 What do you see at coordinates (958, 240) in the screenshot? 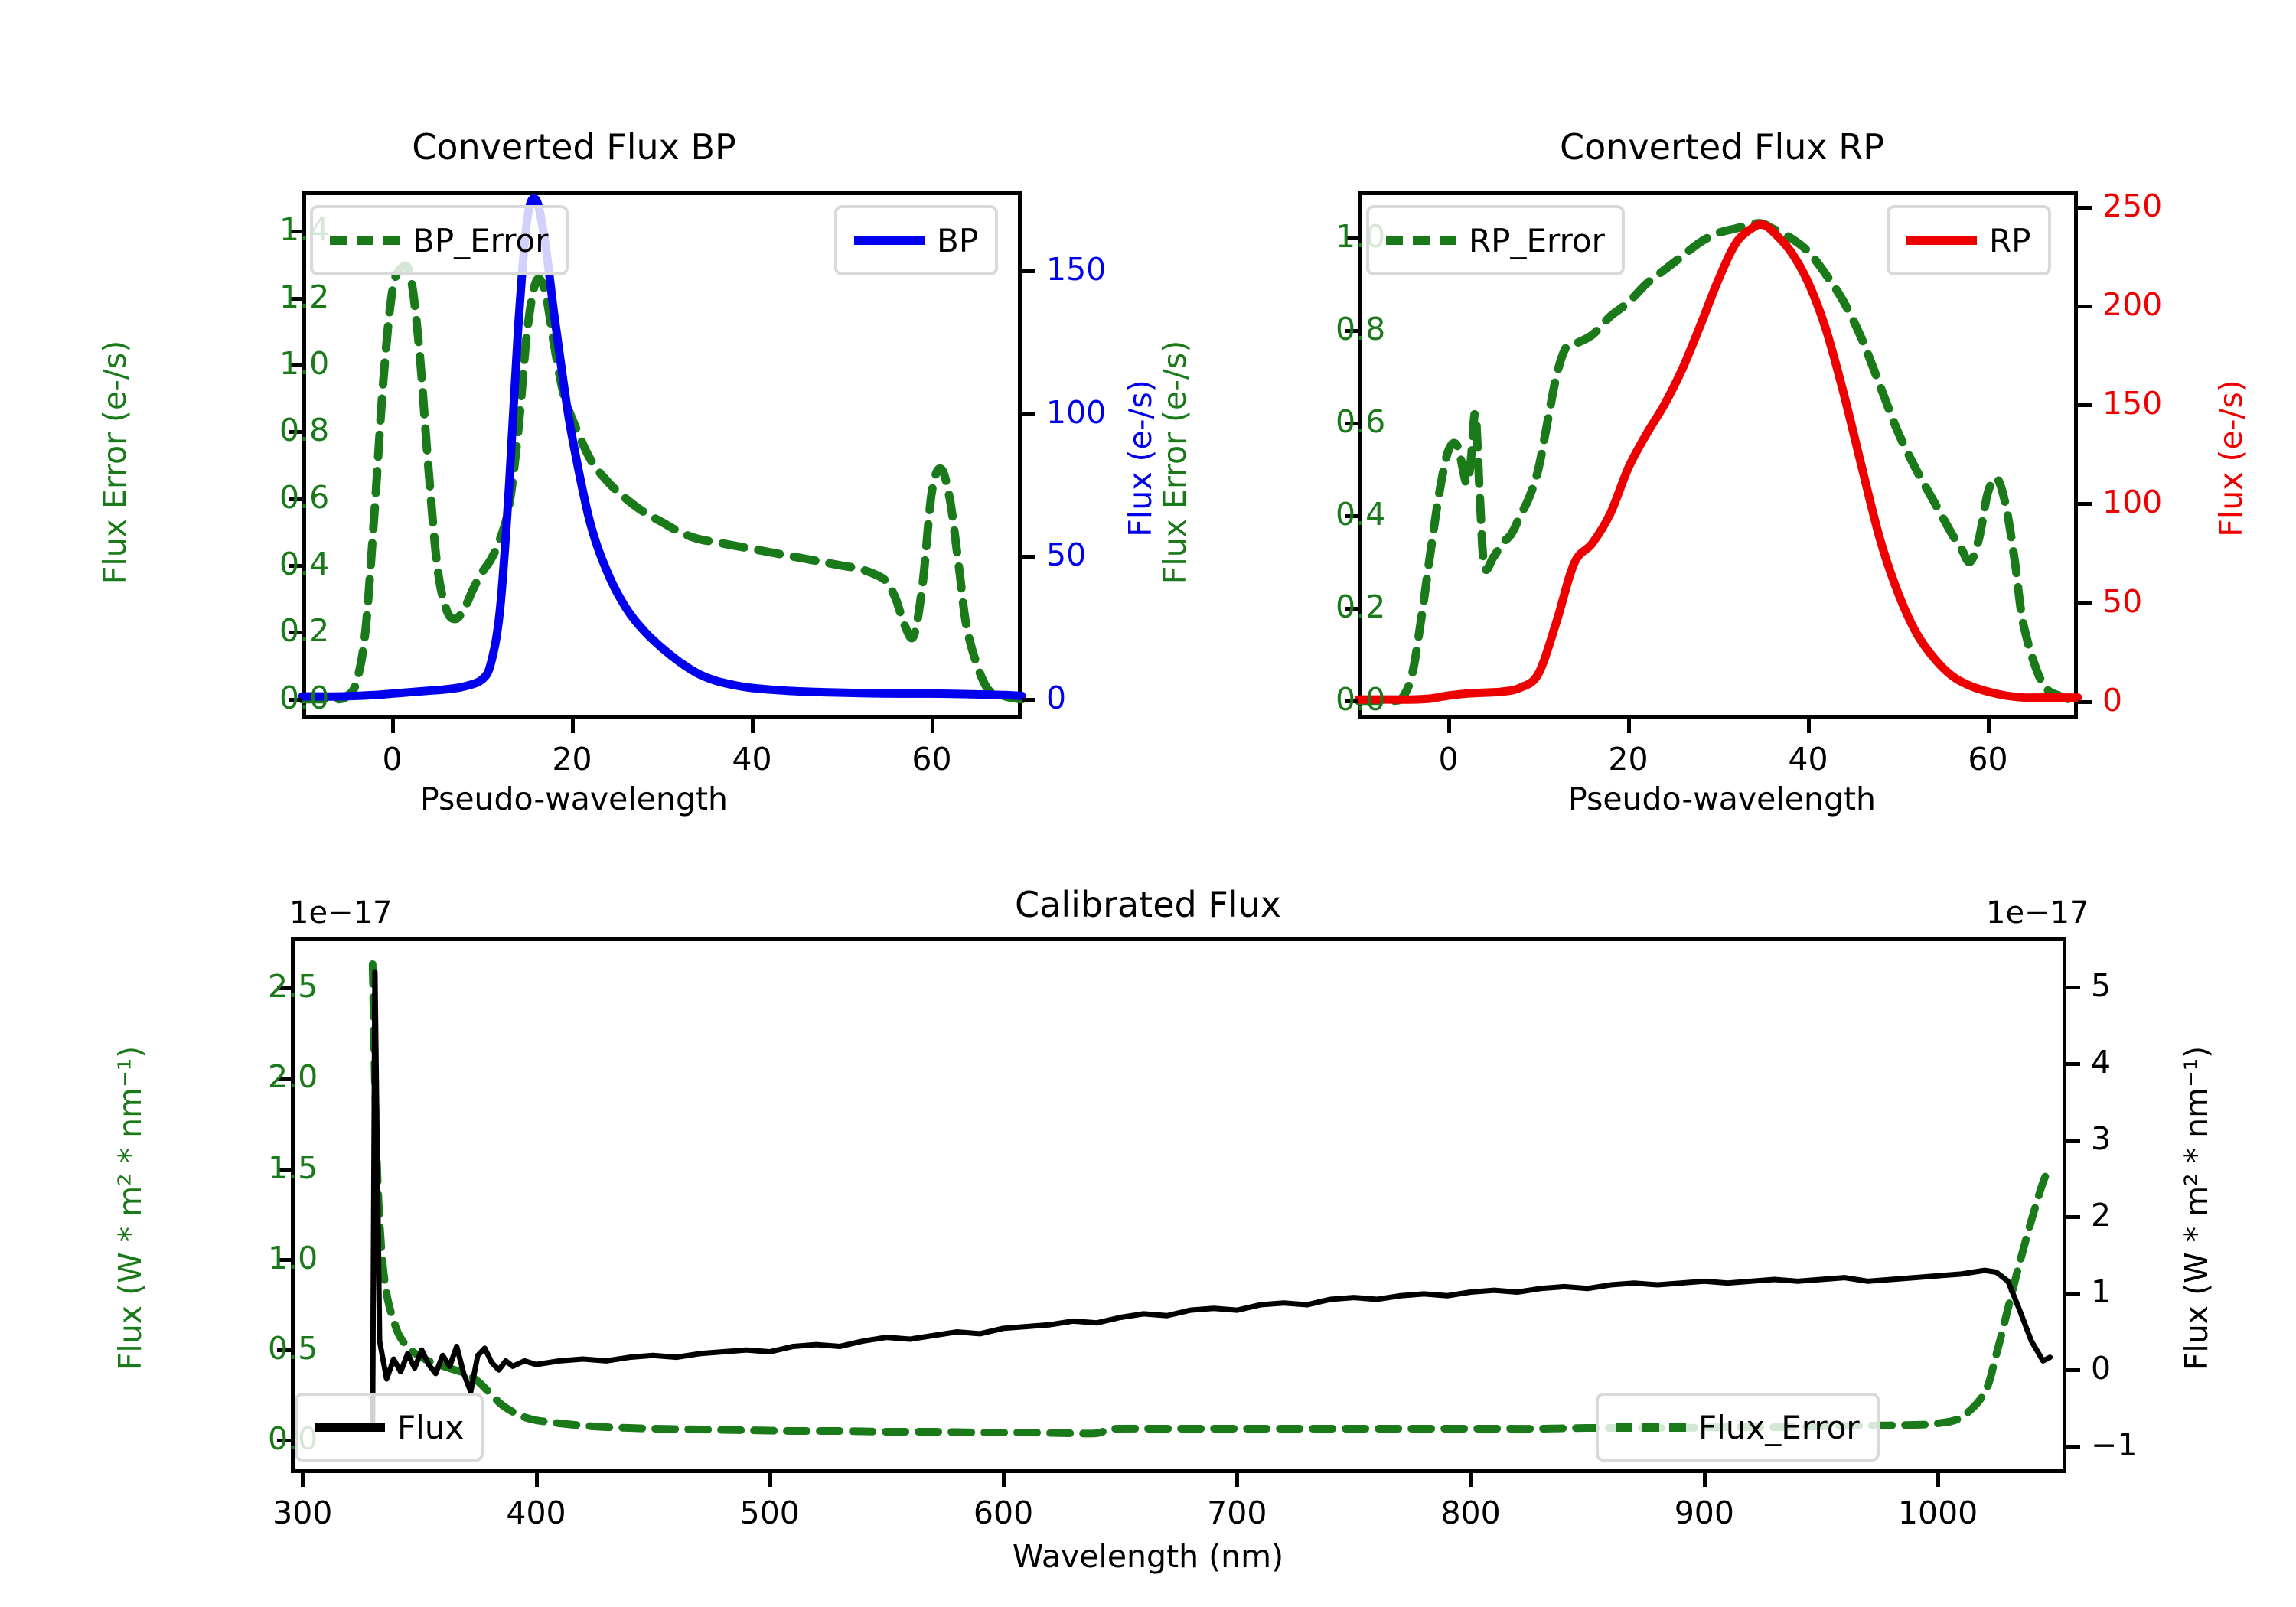
I see `bp-legend-label: BP` at bounding box center [958, 240].